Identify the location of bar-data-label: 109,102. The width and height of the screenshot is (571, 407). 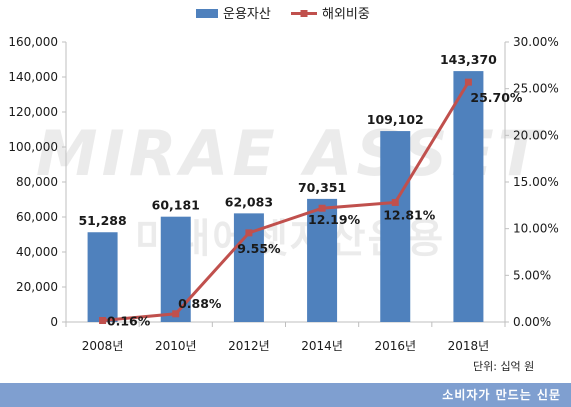
(395, 119).